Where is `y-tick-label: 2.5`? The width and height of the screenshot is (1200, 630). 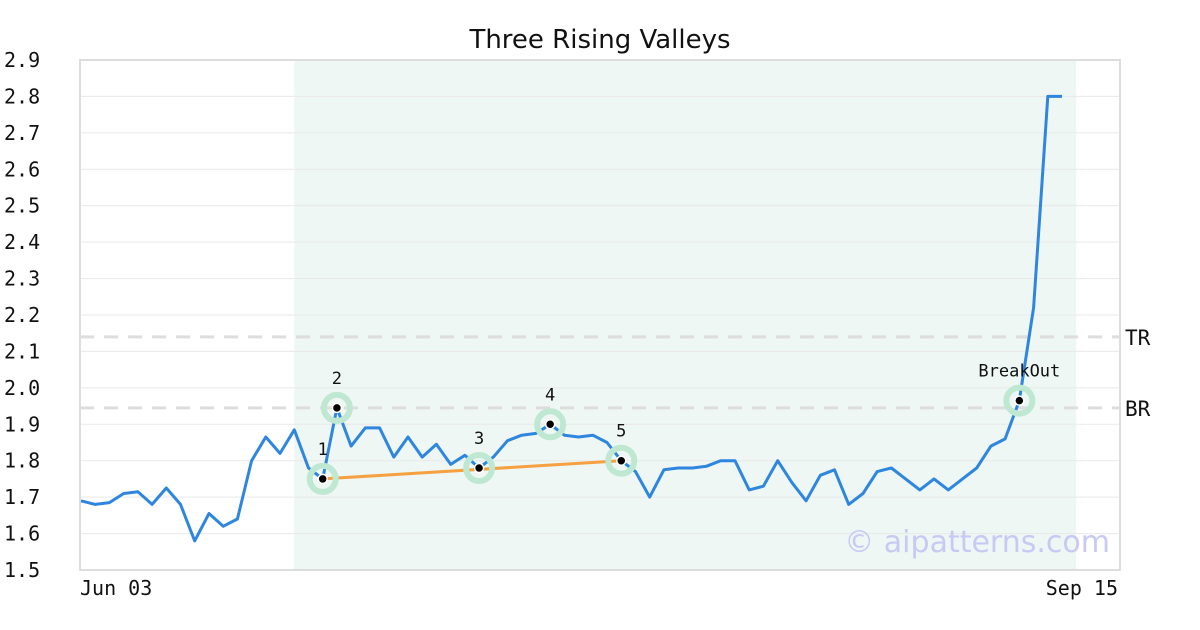 y-tick-label: 2.5 is located at coordinates (22, 206).